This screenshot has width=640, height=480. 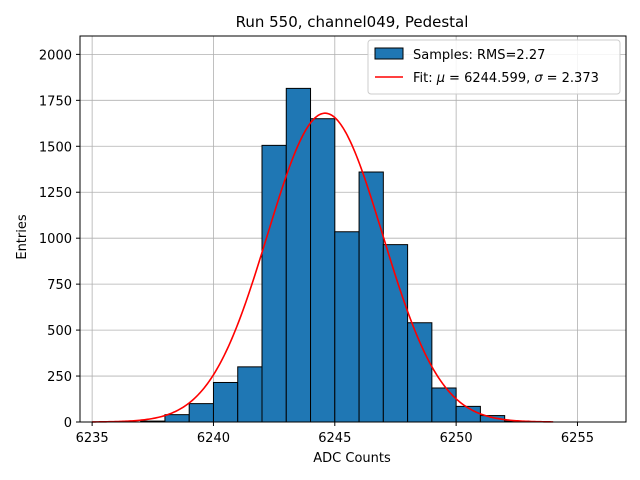 What do you see at coordinates (440, 78) in the screenshot?
I see `legend-fit-mu-symbol: μ` at bounding box center [440, 78].